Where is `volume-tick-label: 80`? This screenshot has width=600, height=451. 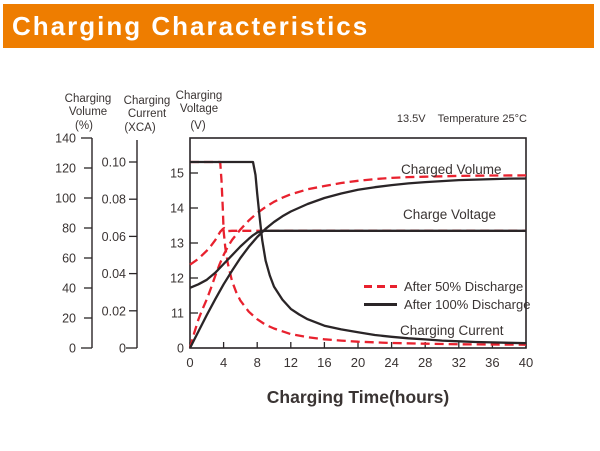
volume-tick-label: 80 is located at coordinates (69, 229).